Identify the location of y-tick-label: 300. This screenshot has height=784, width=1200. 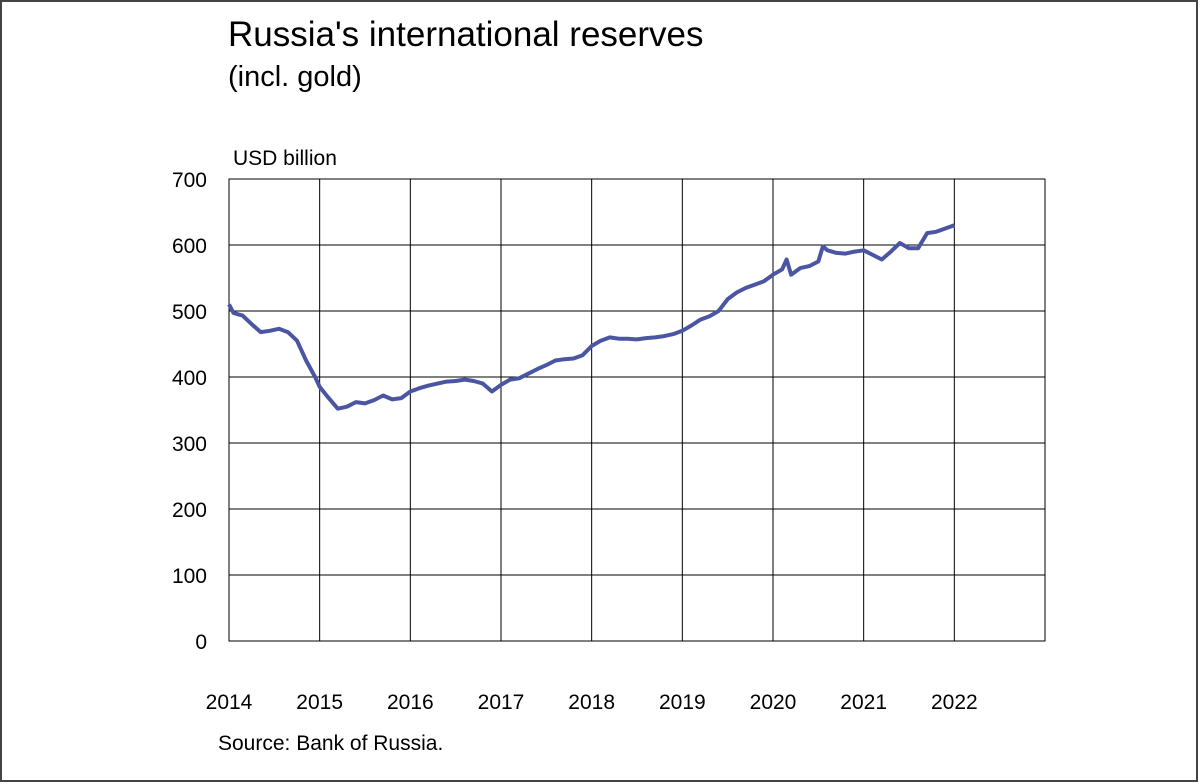
(189, 444).